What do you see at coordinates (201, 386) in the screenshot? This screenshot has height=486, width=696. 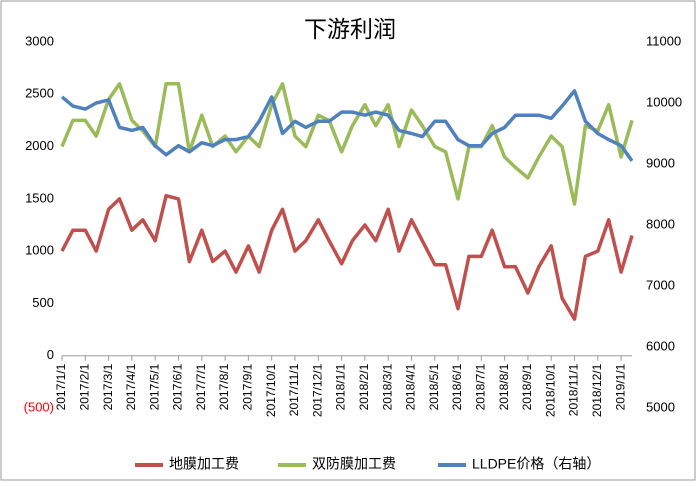 I see `x-tick-label: 2017/7/1` at bounding box center [201, 386].